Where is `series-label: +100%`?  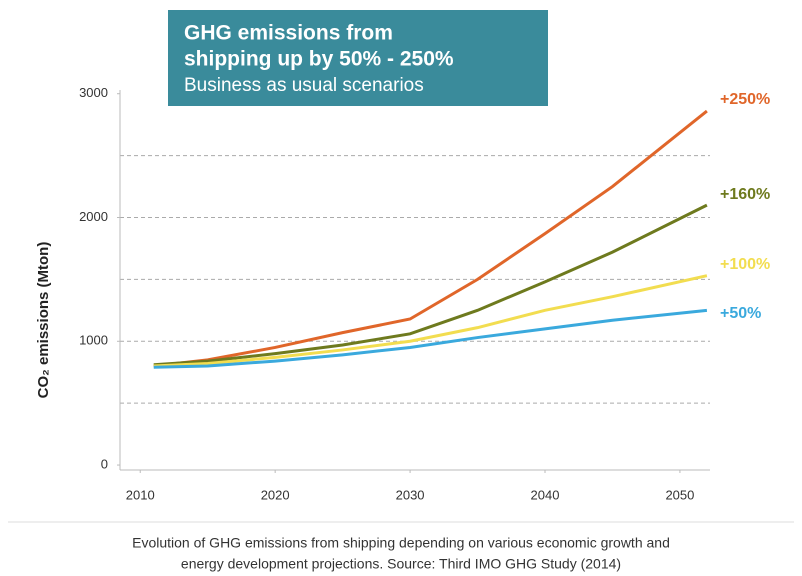 series-label: +100% is located at coordinates (745, 264).